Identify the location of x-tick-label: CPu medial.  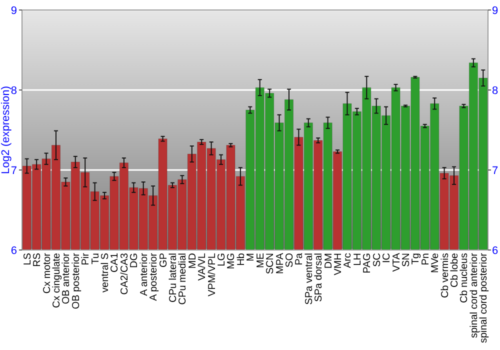
(183, 279).